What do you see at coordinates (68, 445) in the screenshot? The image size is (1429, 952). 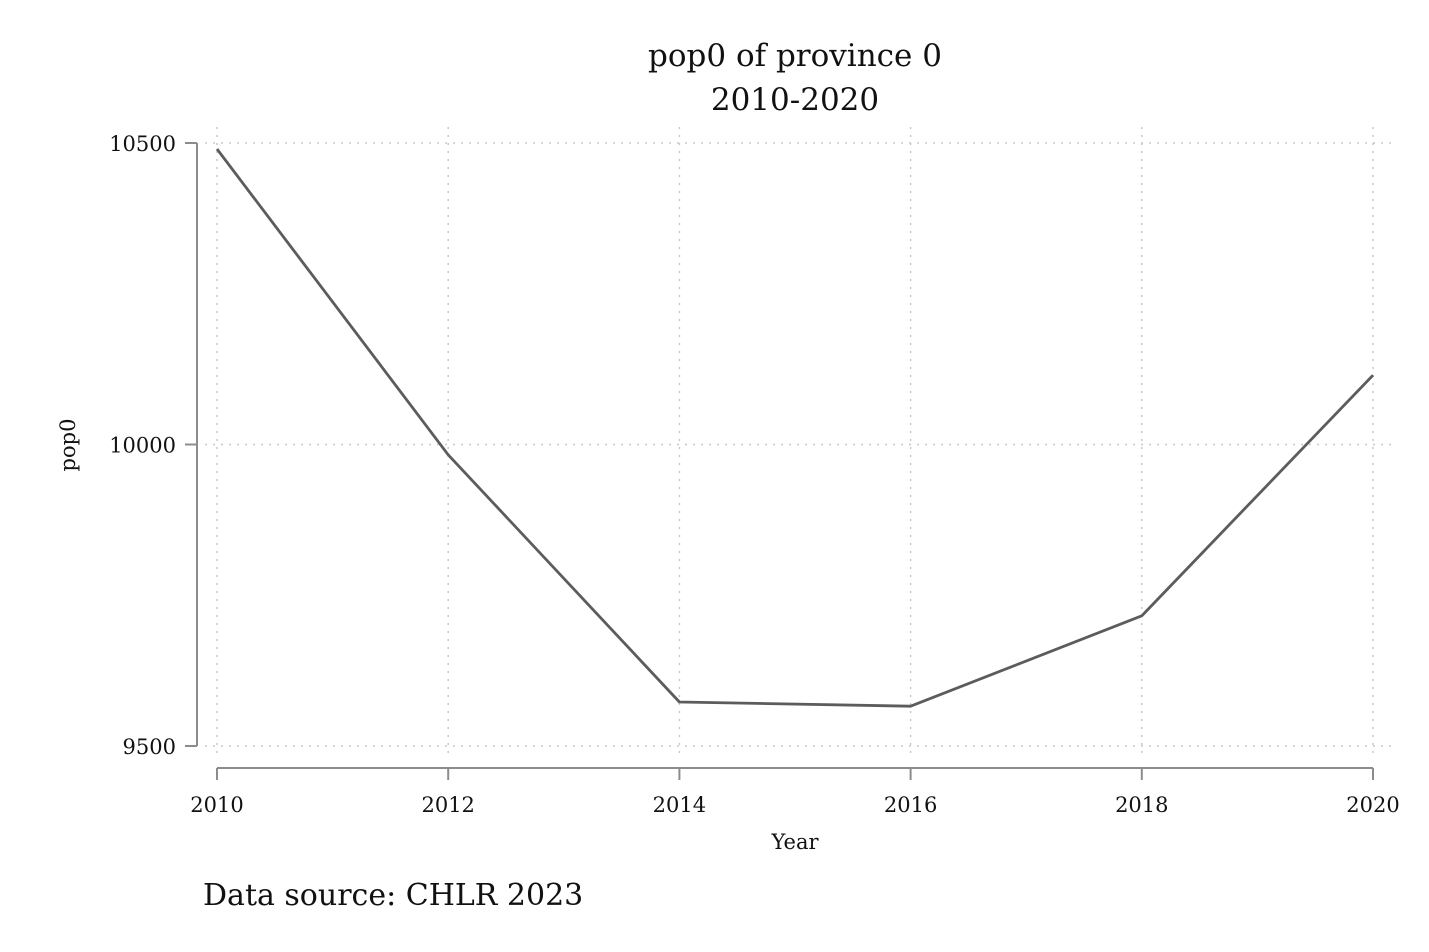 I see `y-axis-label: pop0` at bounding box center [68, 445].